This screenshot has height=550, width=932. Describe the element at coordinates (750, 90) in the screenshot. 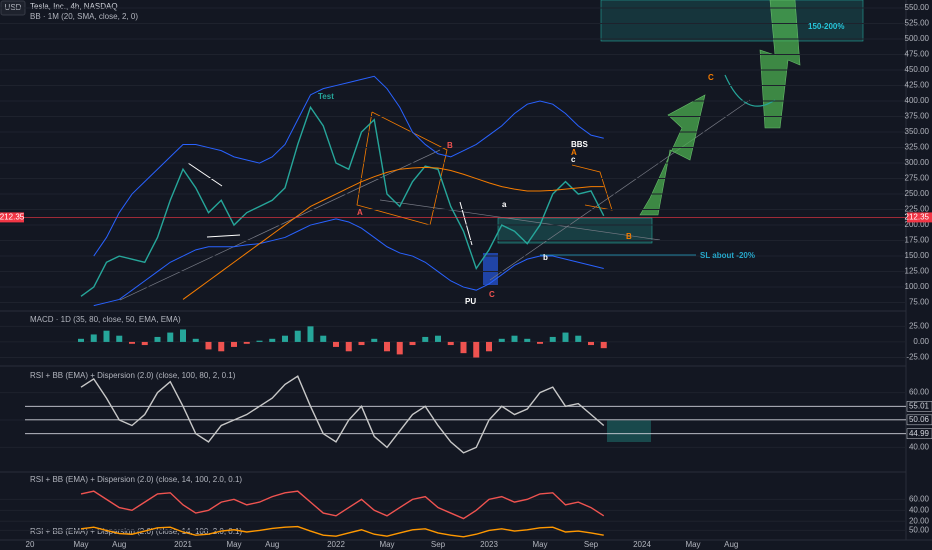

I see `path-curve` at that location.